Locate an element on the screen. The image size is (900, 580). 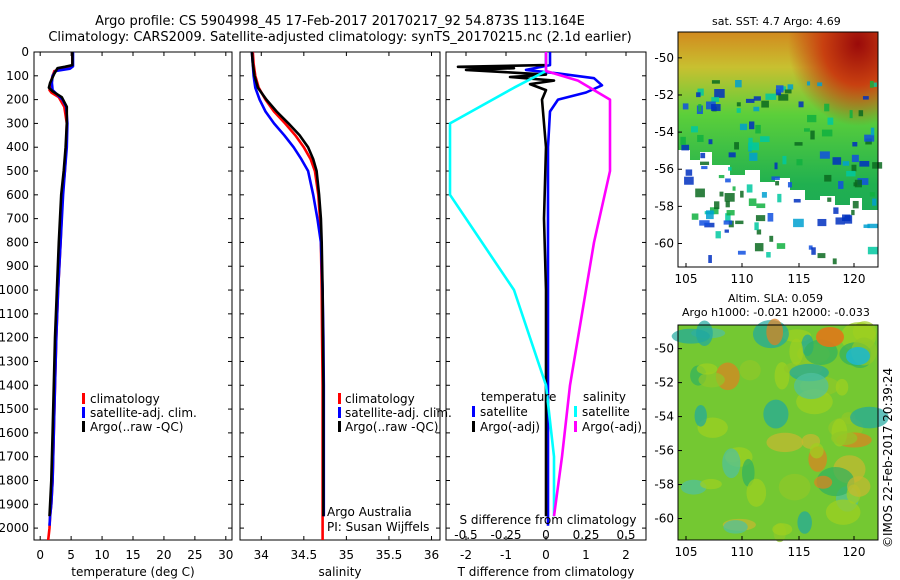
y-tick-label: 600 is located at coordinates (17, 195).